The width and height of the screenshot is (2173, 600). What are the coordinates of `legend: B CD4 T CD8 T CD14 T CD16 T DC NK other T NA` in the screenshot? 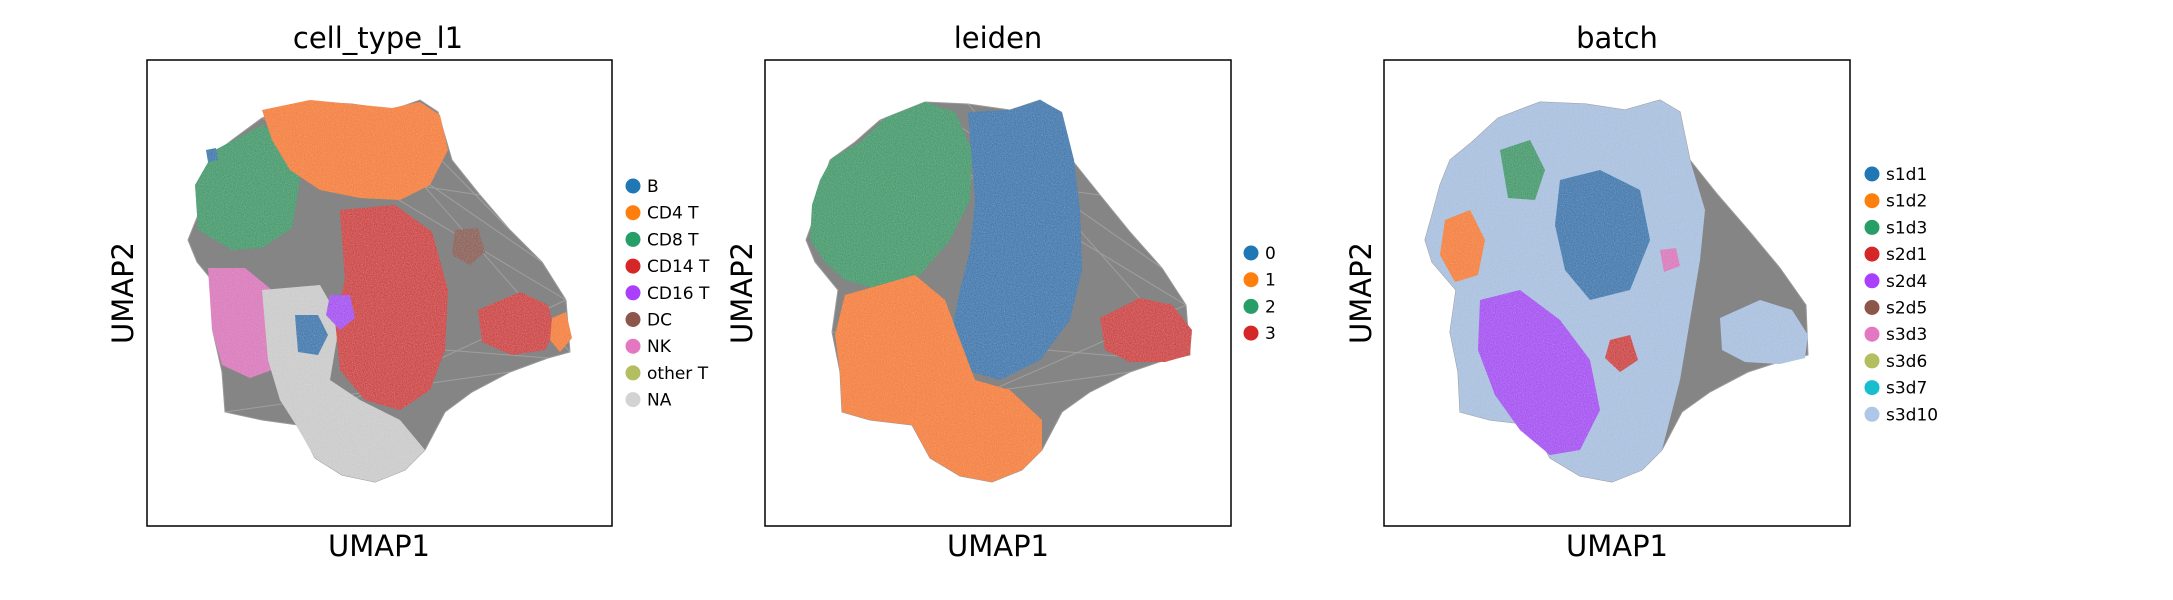 It's located at (667, 294).